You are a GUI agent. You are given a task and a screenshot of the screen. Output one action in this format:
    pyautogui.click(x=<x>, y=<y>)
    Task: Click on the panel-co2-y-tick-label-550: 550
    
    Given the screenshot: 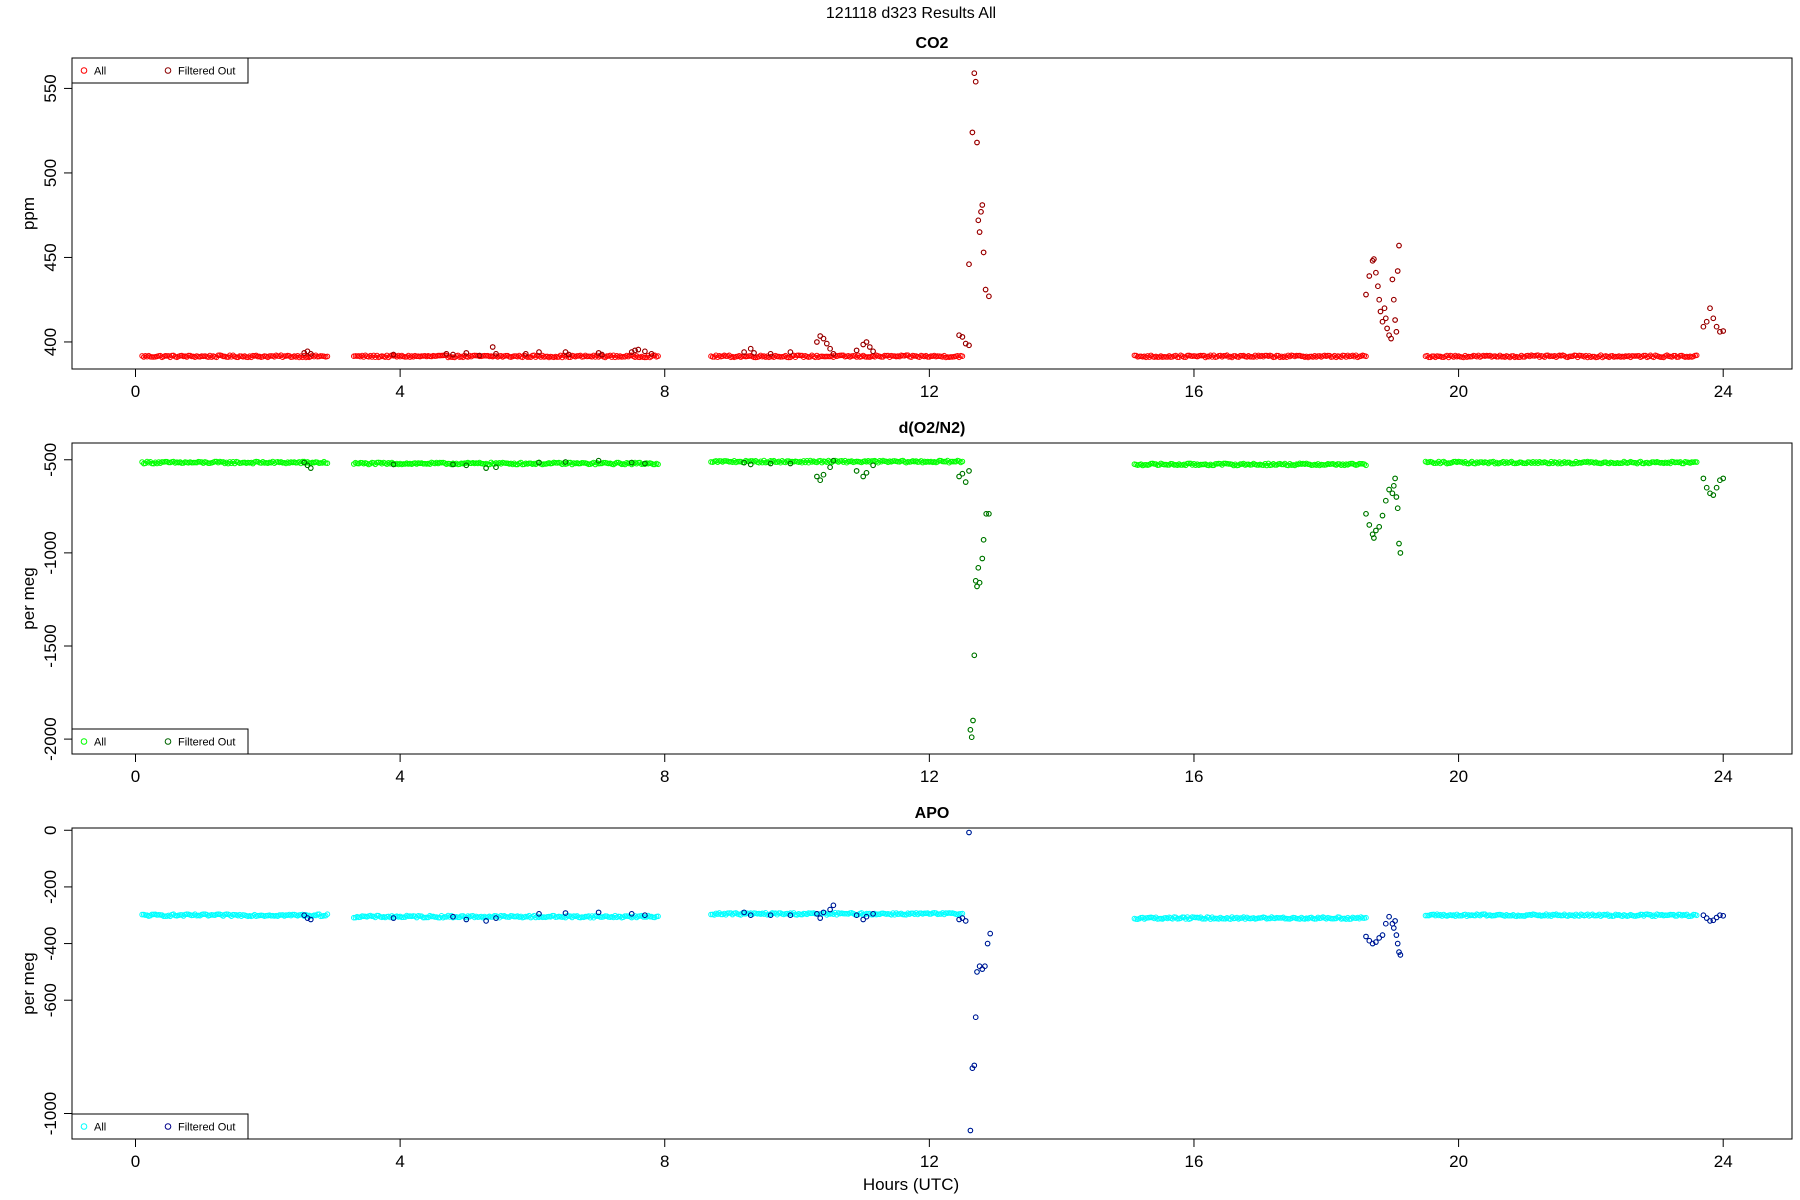 What is the action you would take?
    pyautogui.click(x=50, y=88)
    